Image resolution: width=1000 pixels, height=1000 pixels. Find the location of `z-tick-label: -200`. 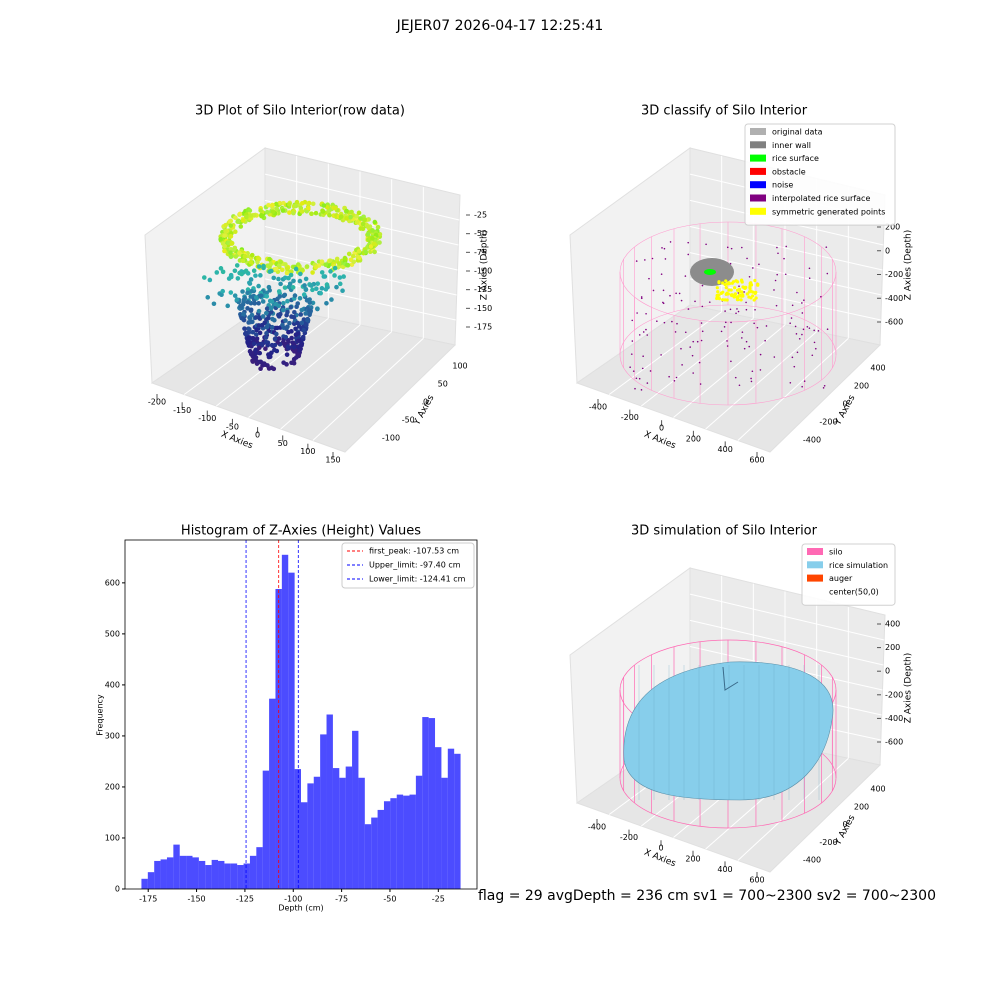

z-tick-label: -200 is located at coordinates (894, 694).